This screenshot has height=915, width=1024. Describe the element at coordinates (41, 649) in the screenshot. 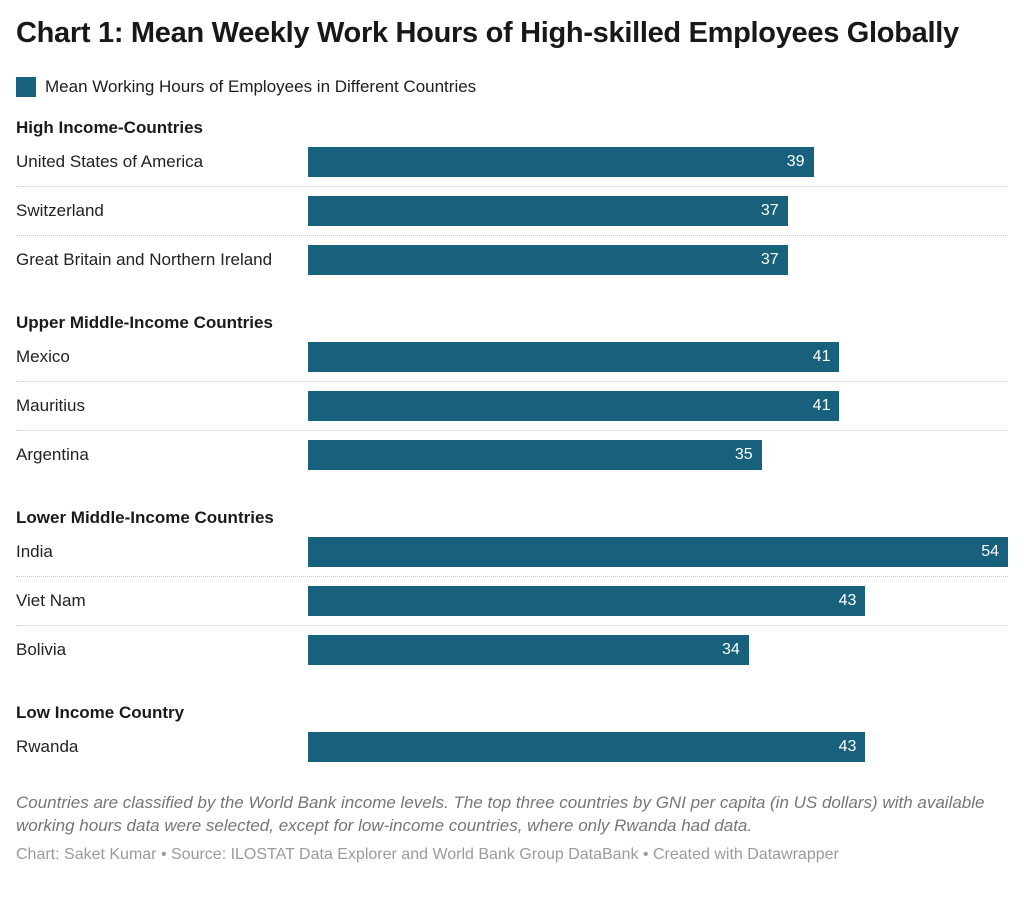

I see `bar-label: Bolivia` at that location.